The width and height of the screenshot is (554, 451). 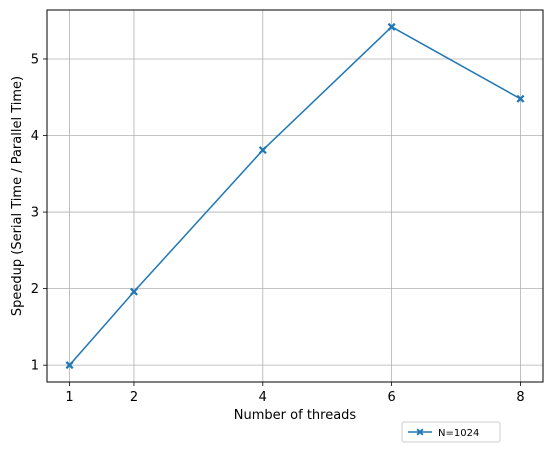 I want to click on y-tick-label: 1, so click(x=35, y=366).